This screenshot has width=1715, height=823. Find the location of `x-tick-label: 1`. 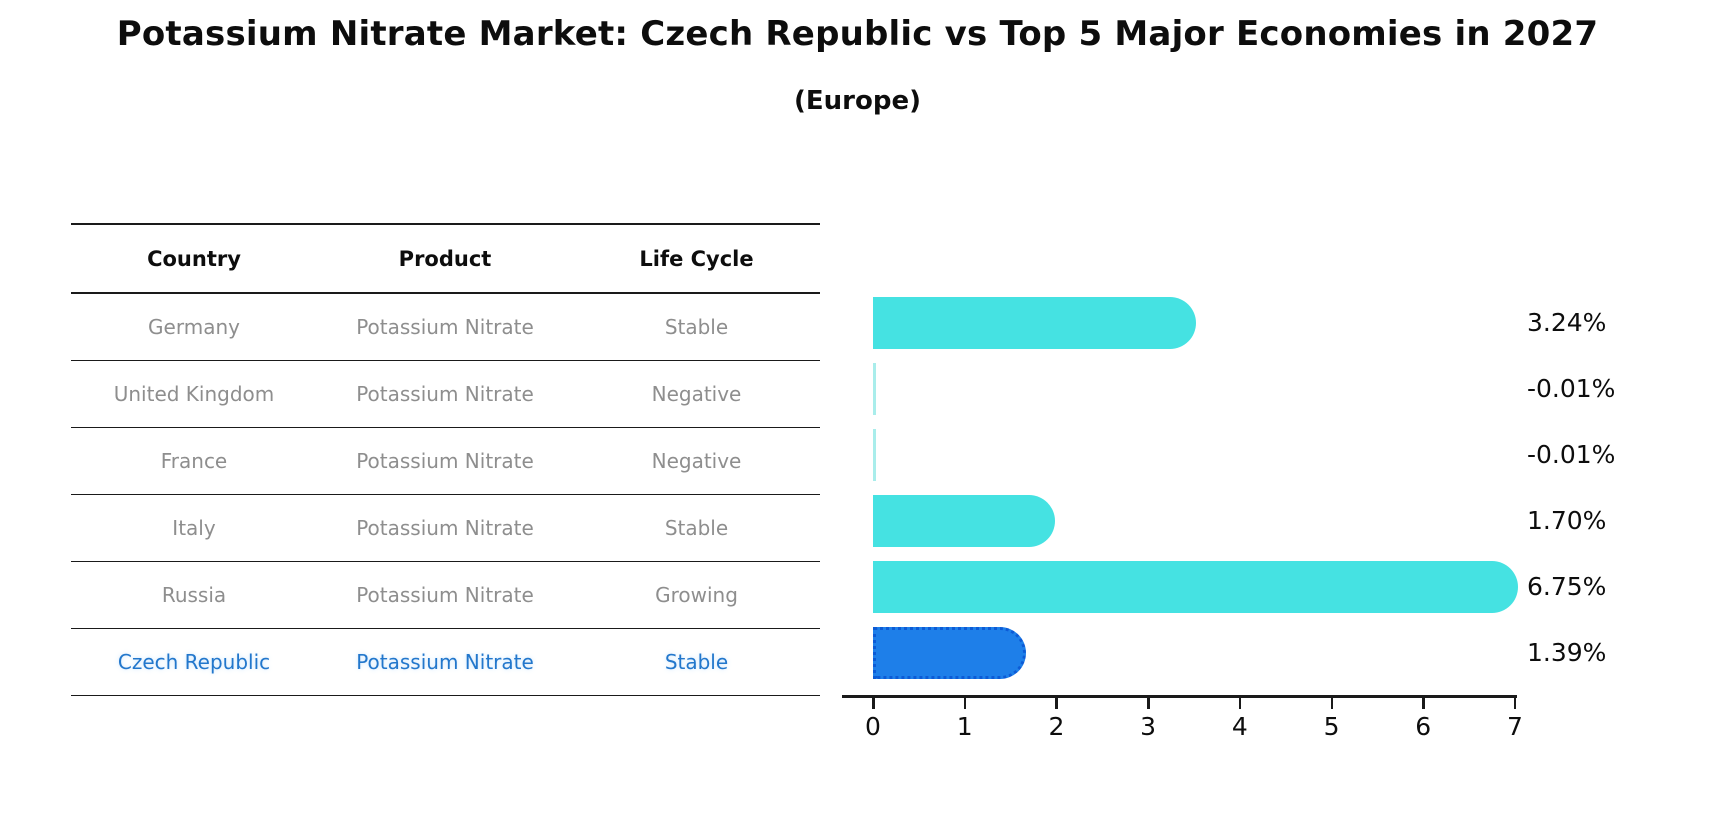

x-tick-label: 1 is located at coordinates (964, 726).